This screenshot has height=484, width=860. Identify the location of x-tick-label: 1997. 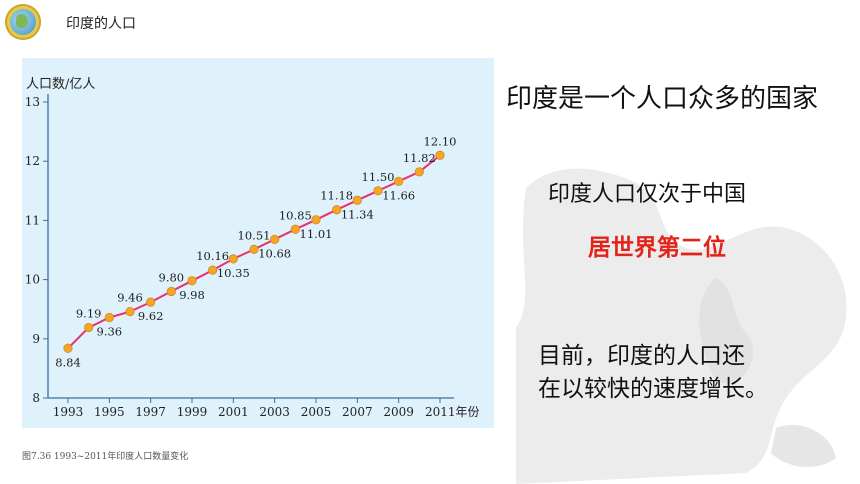
(150, 412).